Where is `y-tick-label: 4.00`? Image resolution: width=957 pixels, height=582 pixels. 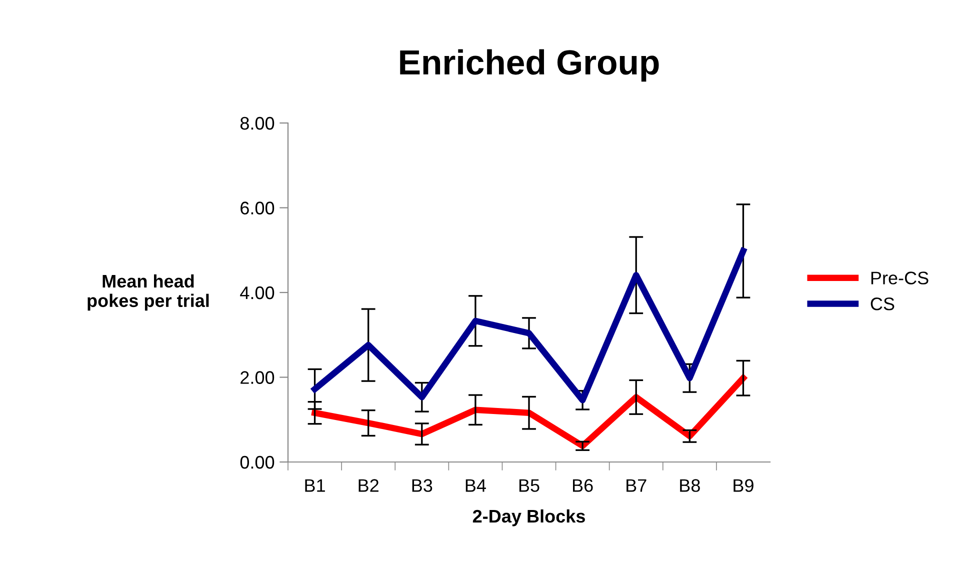
y-tick-label: 4.00 is located at coordinates (257, 293).